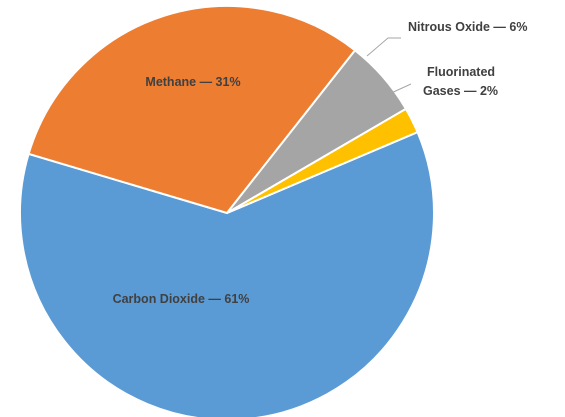  What do you see at coordinates (460, 91) in the screenshot?
I see `label-fluorinated-gases-line2: Gases — 2%` at bounding box center [460, 91].